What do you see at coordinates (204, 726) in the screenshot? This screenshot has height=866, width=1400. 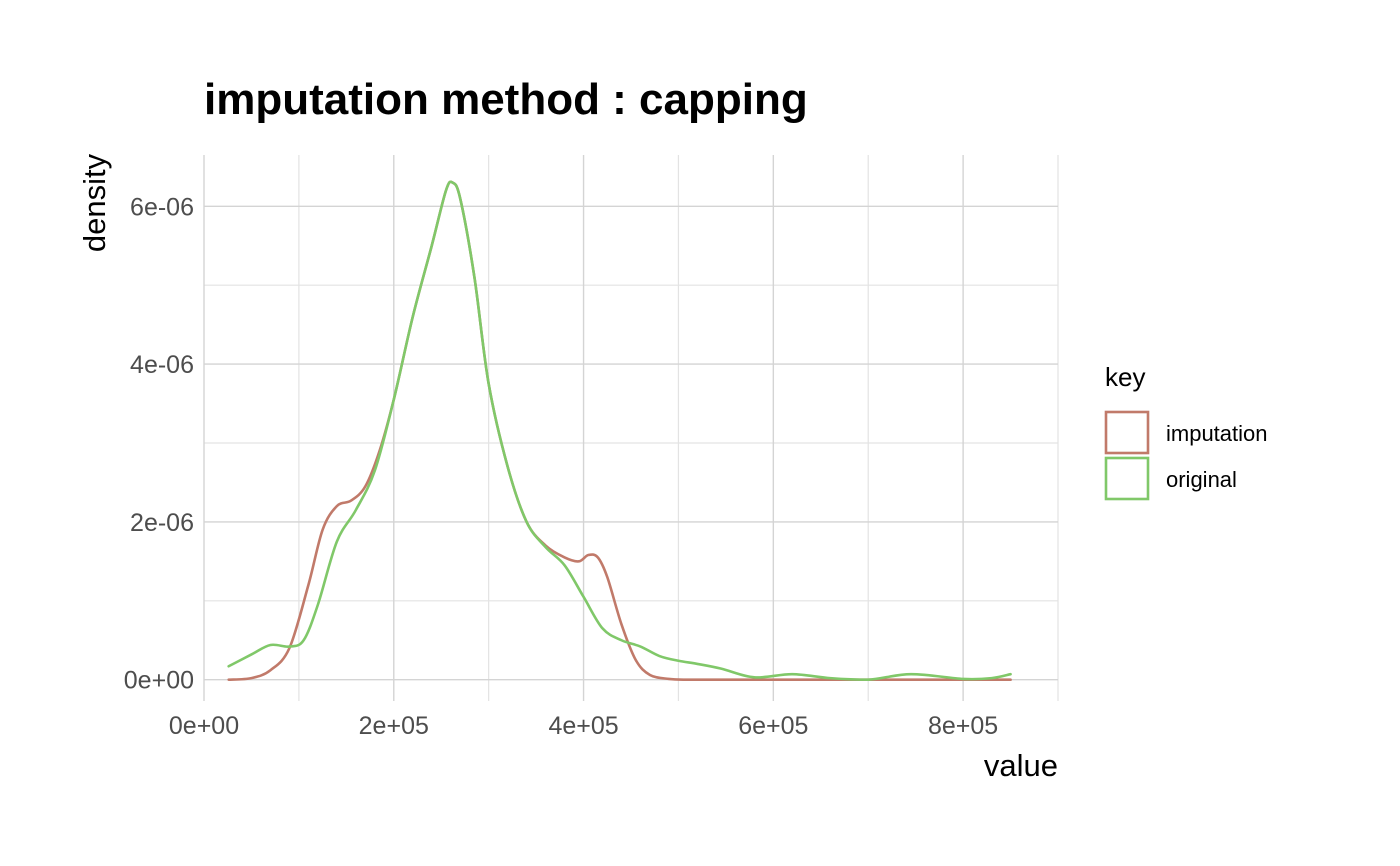 I see `x-tick-label: 0e+00` at bounding box center [204, 726].